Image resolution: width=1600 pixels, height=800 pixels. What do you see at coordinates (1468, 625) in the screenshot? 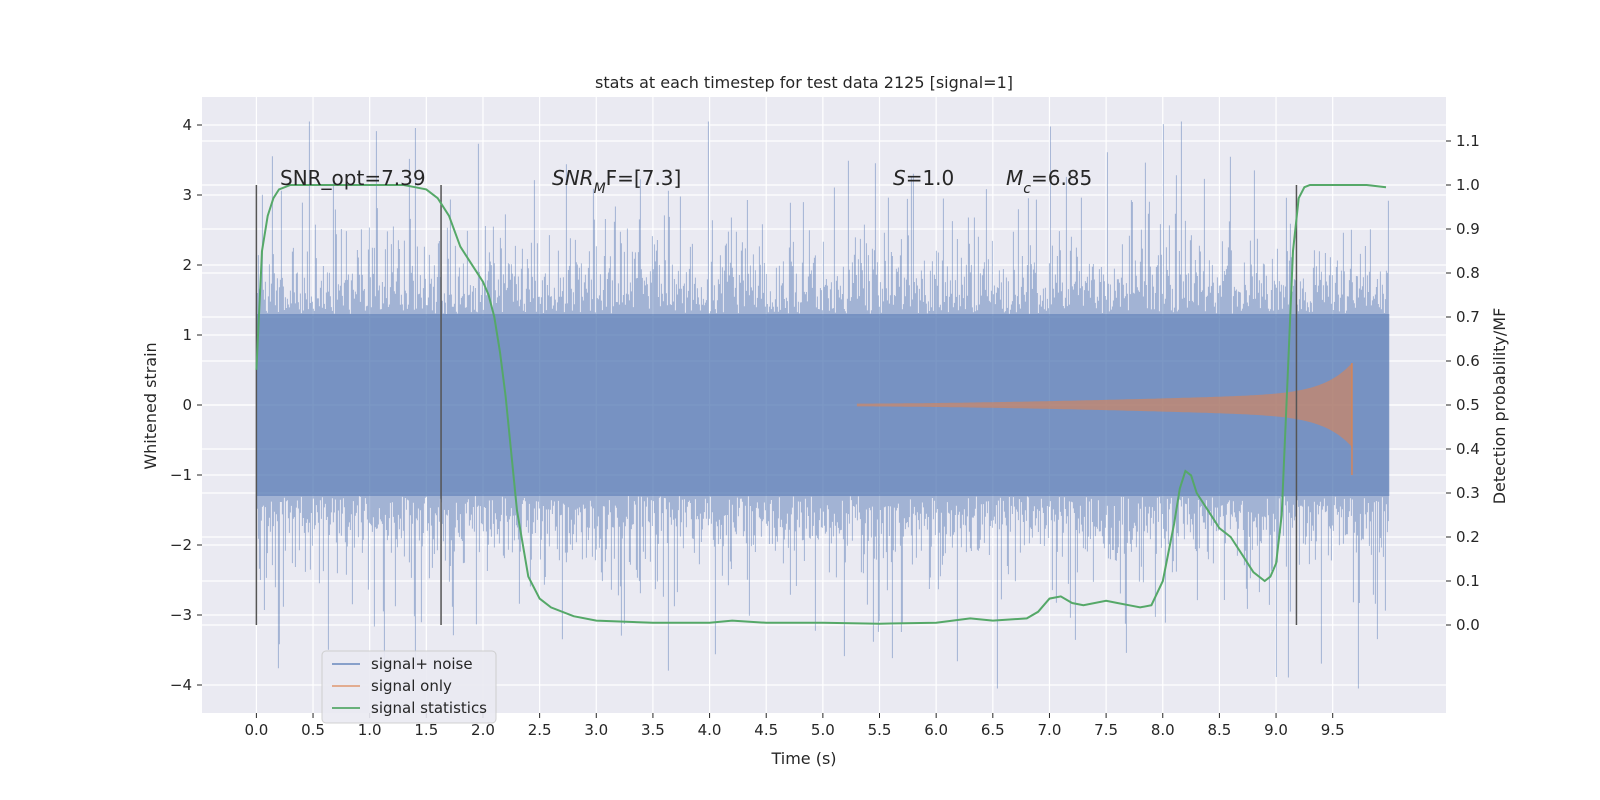
I see `y-right-tick-label: 0.0` at bounding box center [1468, 625].